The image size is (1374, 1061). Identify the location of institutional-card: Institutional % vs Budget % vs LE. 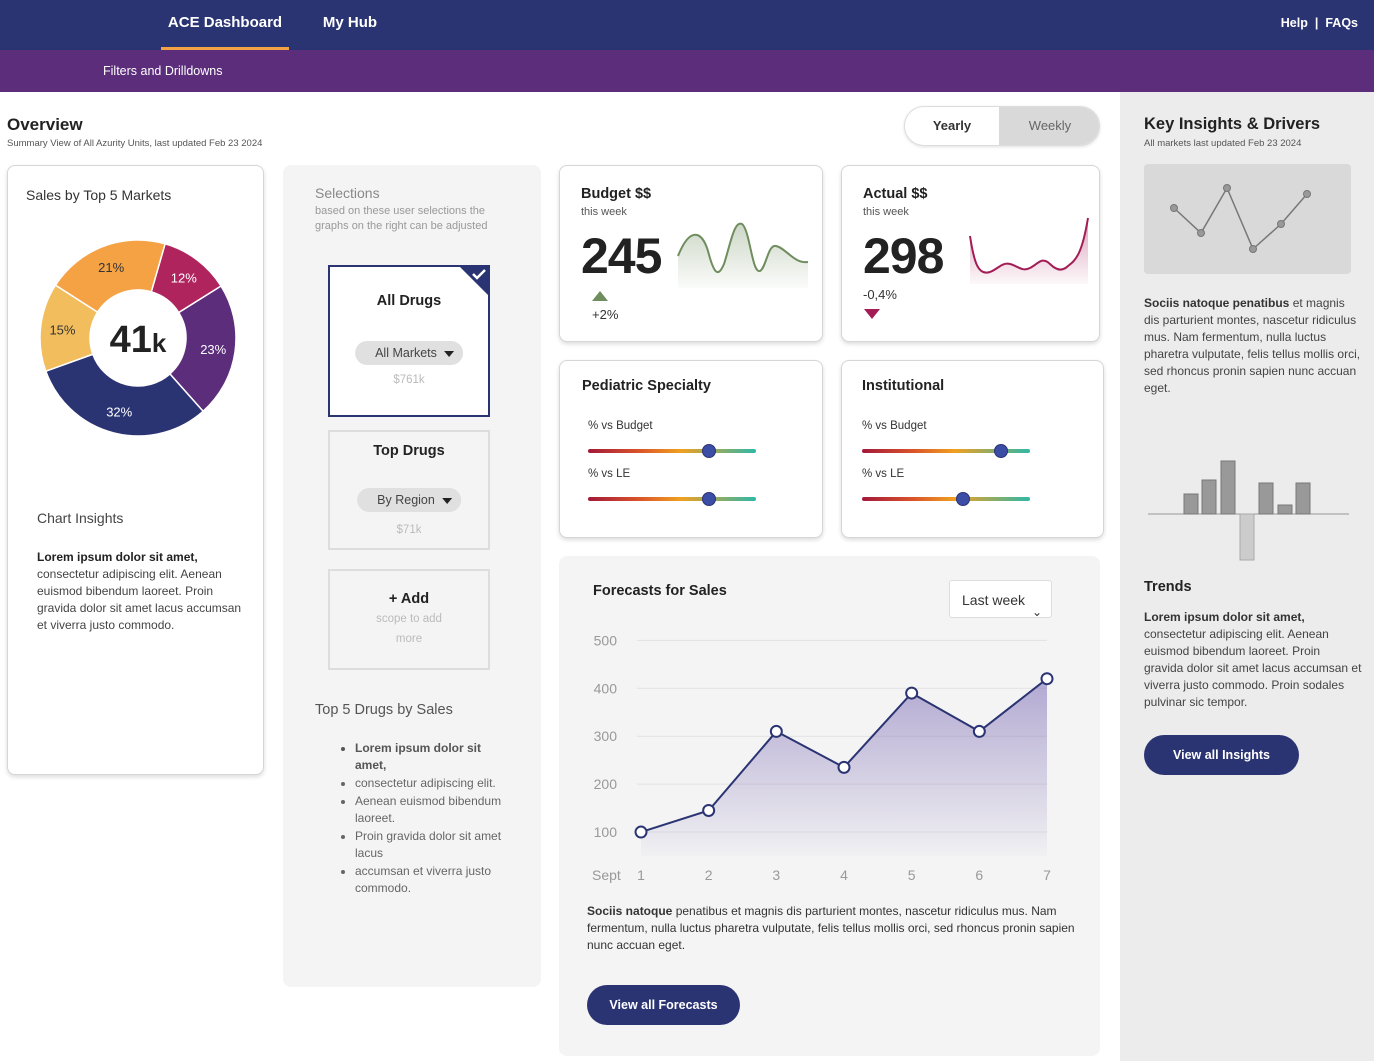
(972, 449).